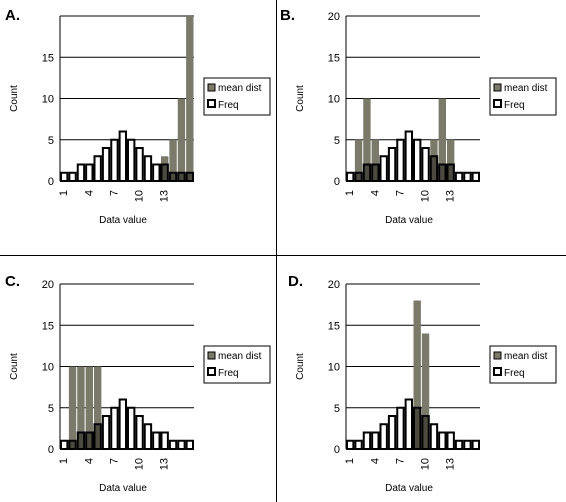 This screenshot has height=502, width=566. Describe the element at coordinates (12, 15) in the screenshot. I see `panel-label: A.` at that location.